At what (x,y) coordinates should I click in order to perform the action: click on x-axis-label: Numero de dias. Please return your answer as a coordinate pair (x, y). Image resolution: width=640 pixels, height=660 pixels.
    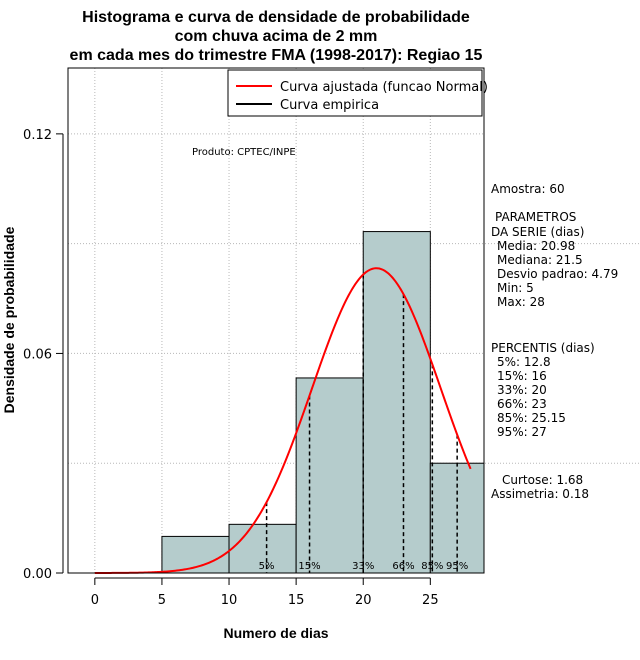
    Looking at the image, I should click on (275, 633).